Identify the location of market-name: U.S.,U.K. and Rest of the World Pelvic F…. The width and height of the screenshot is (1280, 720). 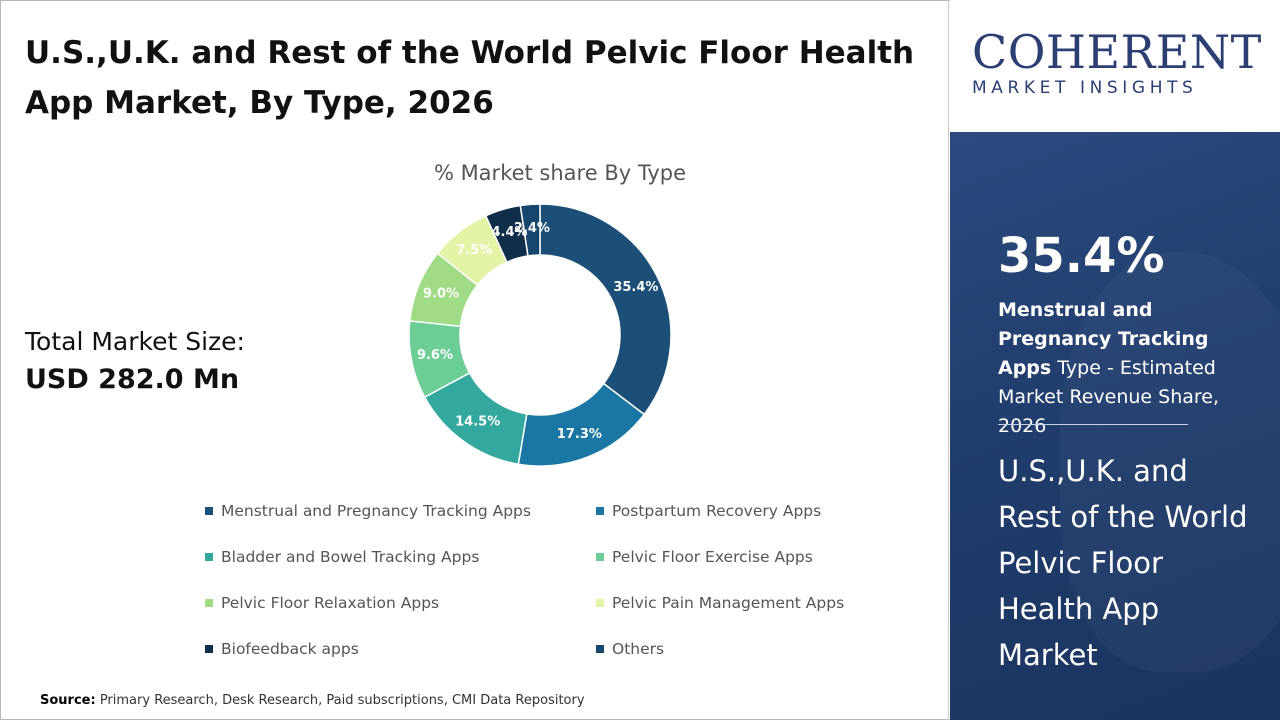
(1123, 563).